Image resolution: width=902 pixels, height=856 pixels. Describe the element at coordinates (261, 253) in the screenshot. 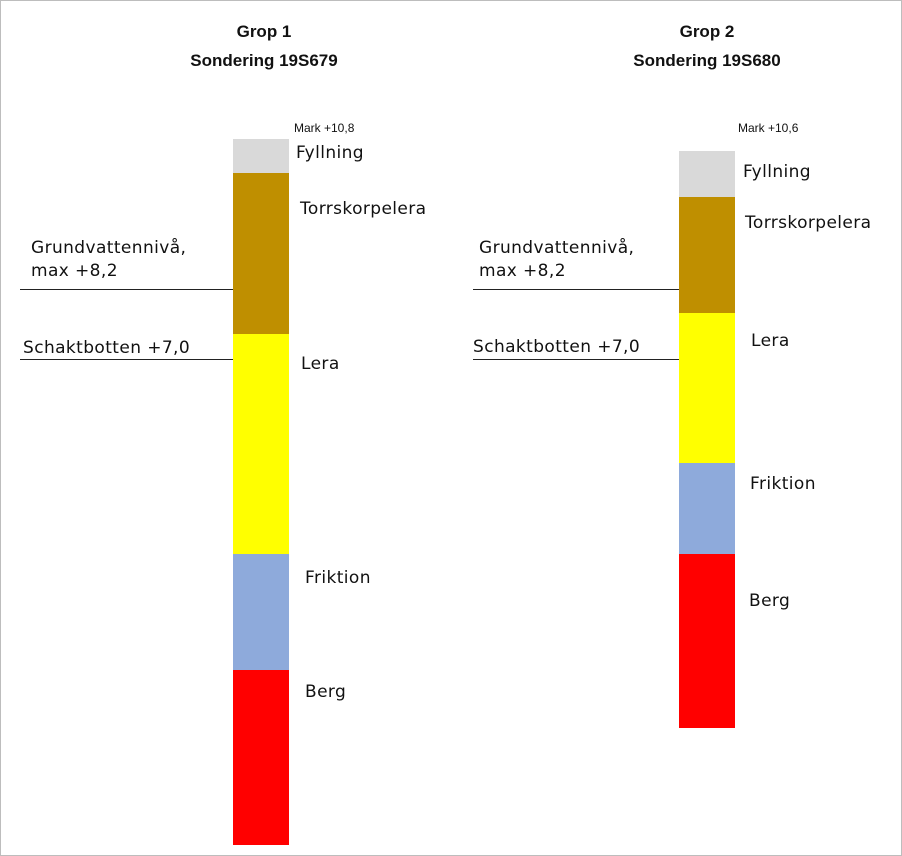

I see `column-1-layer-torrskorpelera` at that location.